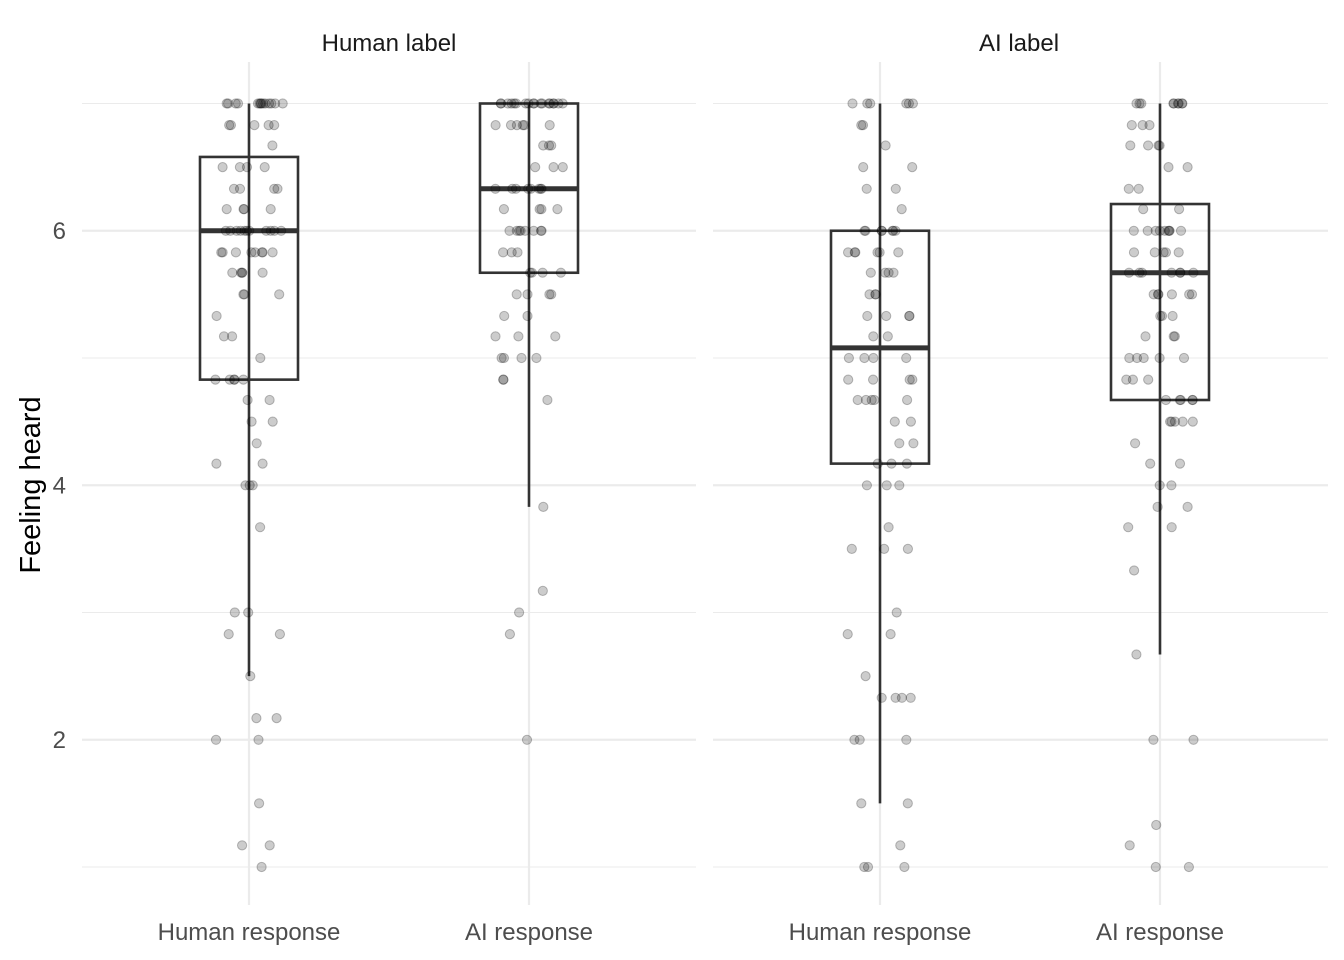  Describe the element at coordinates (31, 484) in the screenshot. I see `y-axis-title: Feeling heard` at that location.